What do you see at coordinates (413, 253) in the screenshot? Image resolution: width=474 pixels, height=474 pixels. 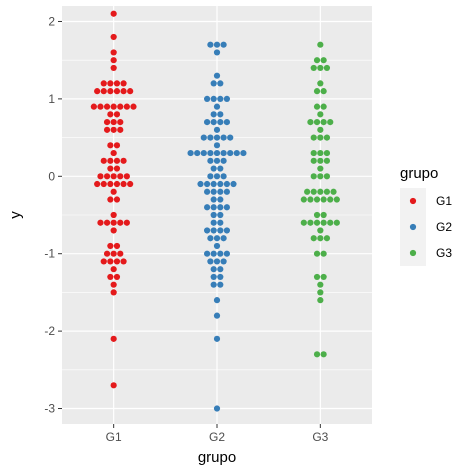 I see `legend-marker` at bounding box center [413, 253].